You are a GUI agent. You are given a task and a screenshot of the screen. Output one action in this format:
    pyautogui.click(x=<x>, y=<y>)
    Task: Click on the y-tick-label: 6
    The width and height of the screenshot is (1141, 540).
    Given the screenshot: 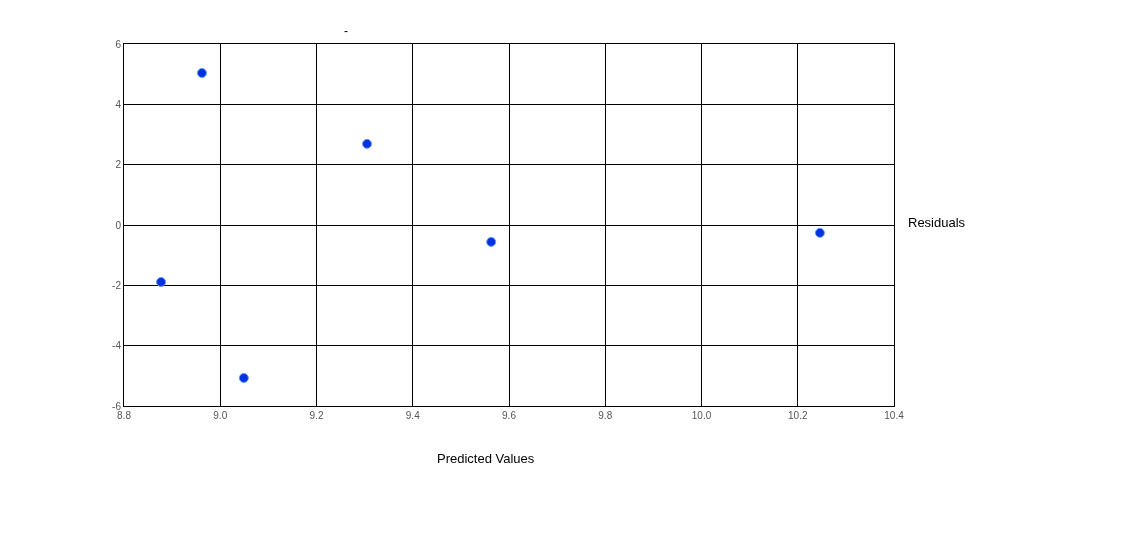 What is the action you would take?
    pyautogui.click(x=118, y=44)
    